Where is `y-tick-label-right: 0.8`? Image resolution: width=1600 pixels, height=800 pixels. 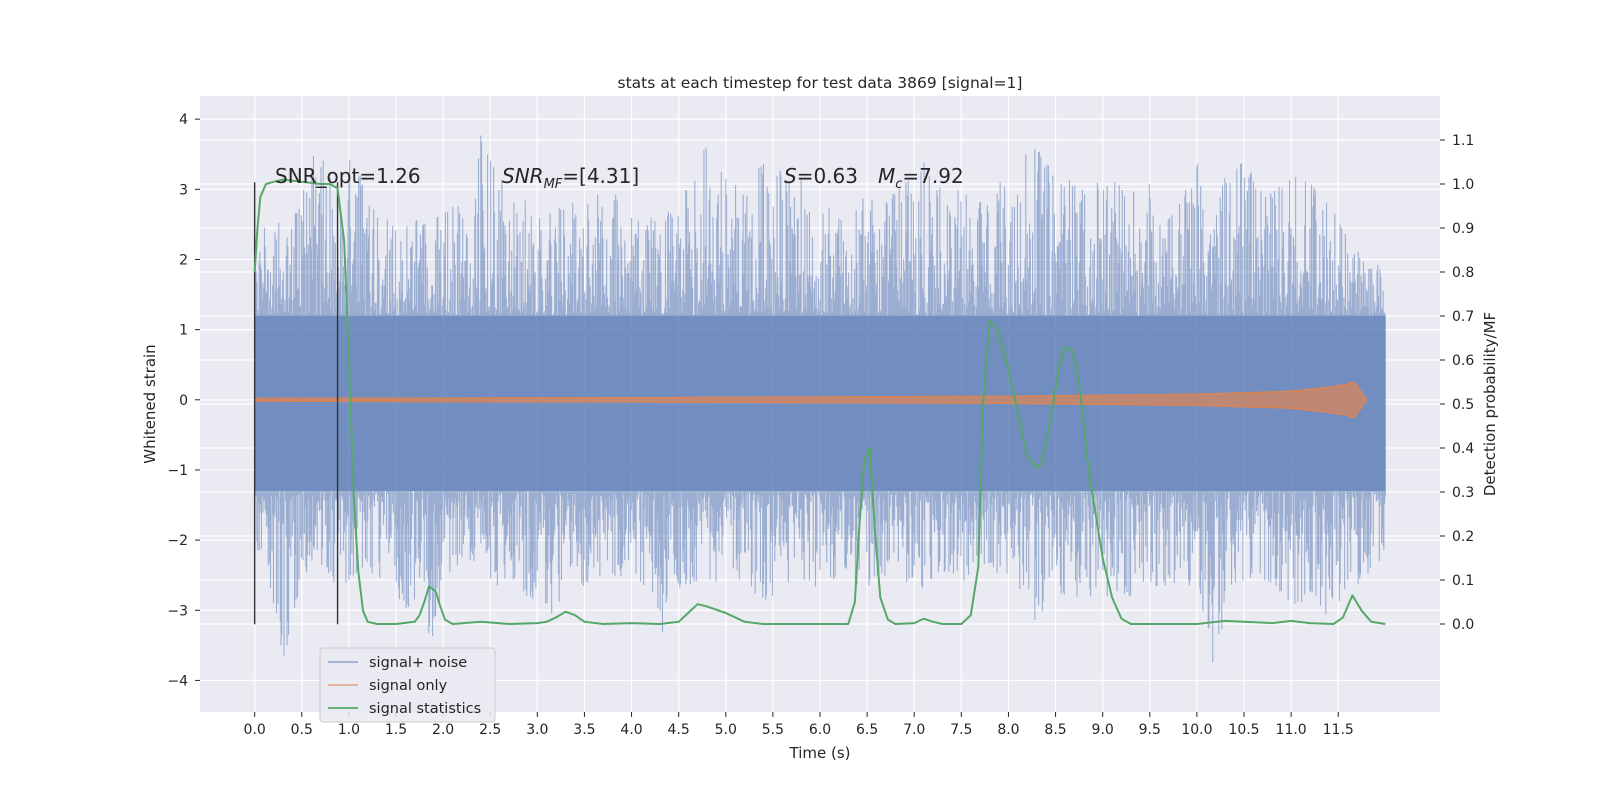 y-tick-label-right: 0.8 is located at coordinates (1463, 273).